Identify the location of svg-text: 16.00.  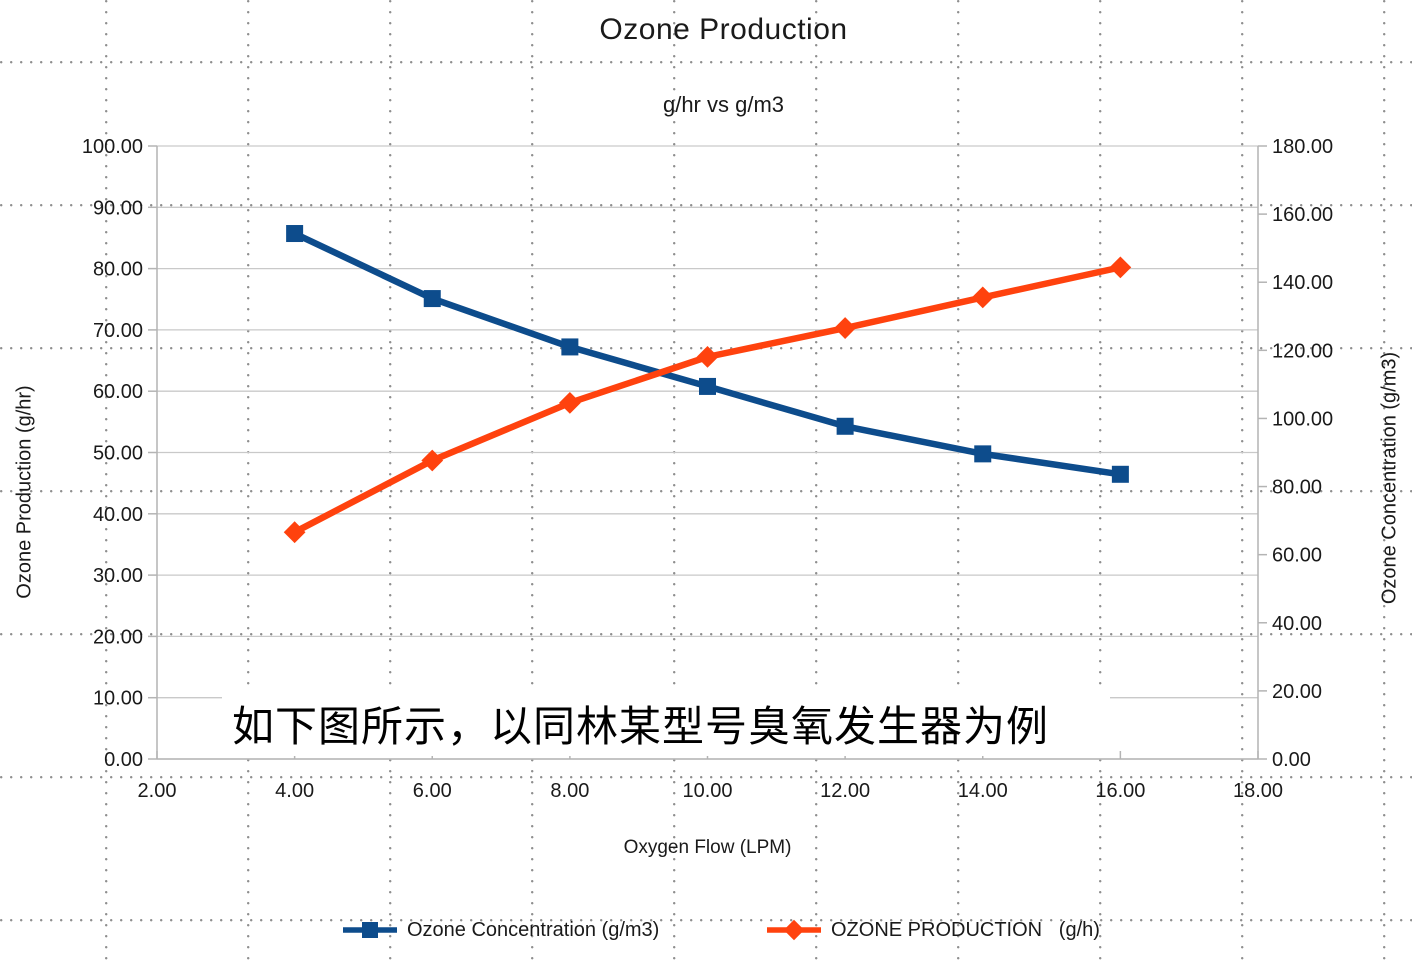
(1120, 791).